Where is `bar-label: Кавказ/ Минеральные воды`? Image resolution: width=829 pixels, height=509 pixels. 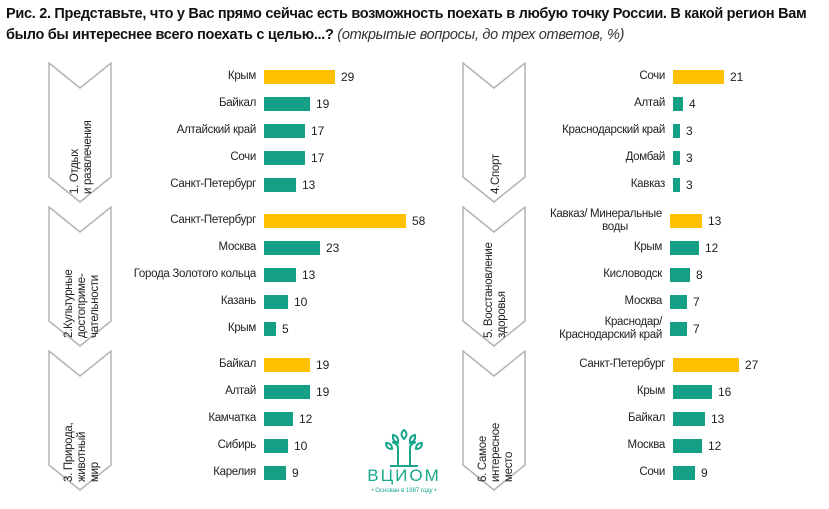 bar-label: Кавказ/ Минеральные воды is located at coordinates (606, 221).